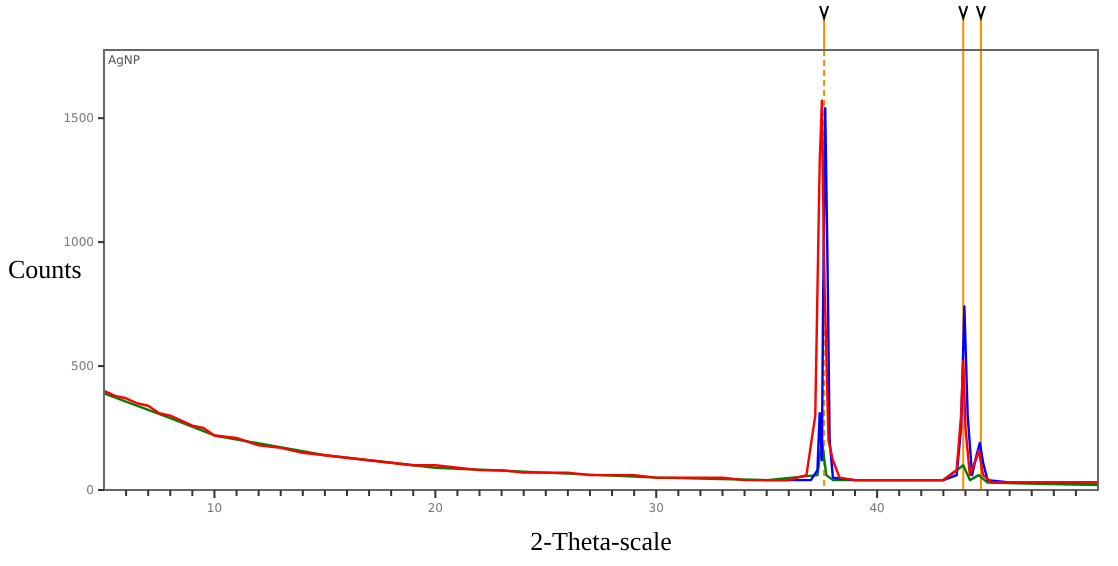 The height and width of the screenshot is (566, 1118). Describe the element at coordinates (45, 269) in the screenshot. I see `y-axis-title: Counts` at that location.